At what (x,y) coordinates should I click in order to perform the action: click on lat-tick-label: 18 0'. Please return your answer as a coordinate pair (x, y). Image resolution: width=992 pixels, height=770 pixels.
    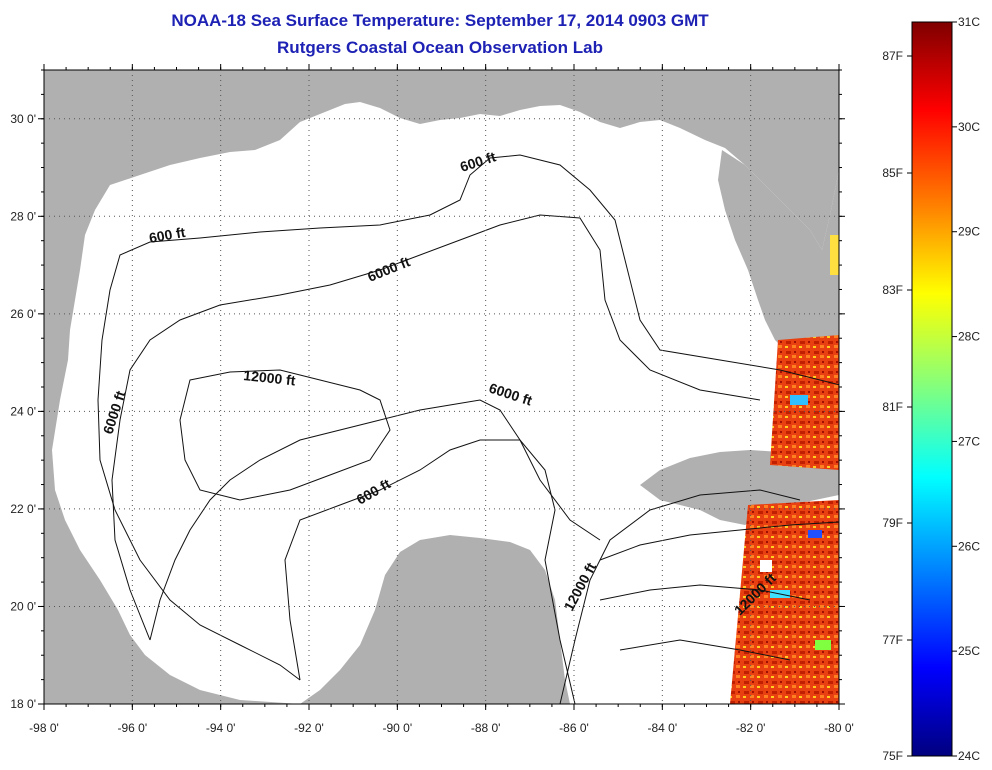
    Looking at the image, I should click on (23, 704).